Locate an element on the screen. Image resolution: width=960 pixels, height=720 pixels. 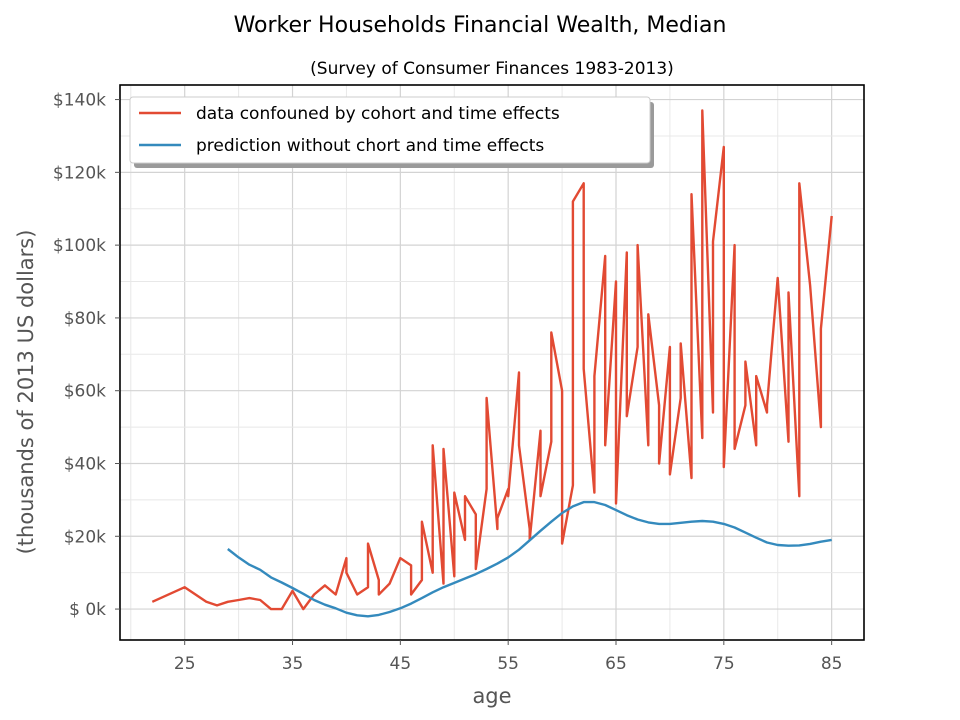
x-tick-label: 75 is located at coordinates (724, 664).